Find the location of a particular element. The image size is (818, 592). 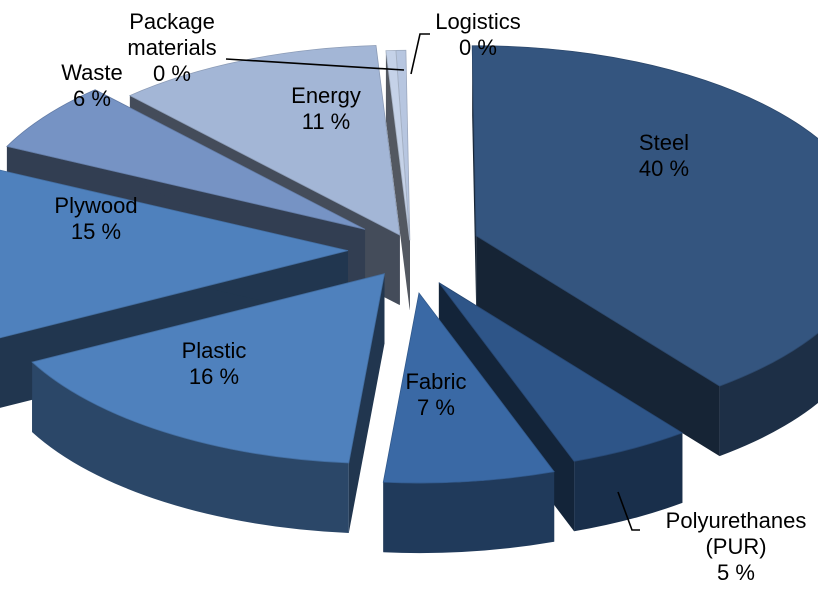

label-plastic: Plastic 16 % is located at coordinates (214, 363).